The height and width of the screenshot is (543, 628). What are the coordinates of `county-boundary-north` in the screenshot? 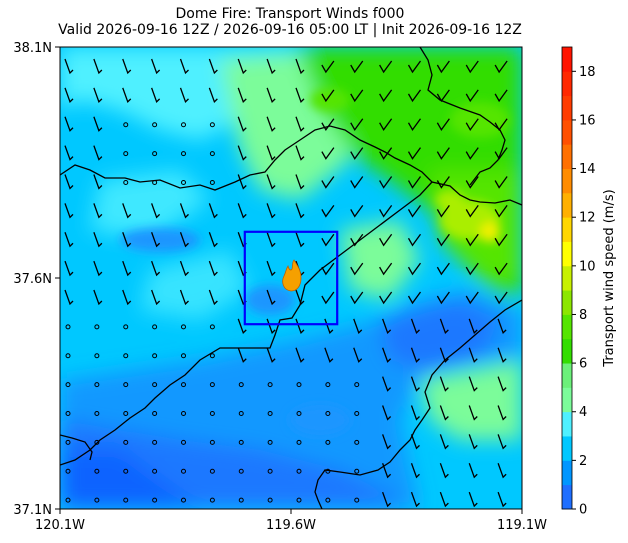 It's located at (291, 165).